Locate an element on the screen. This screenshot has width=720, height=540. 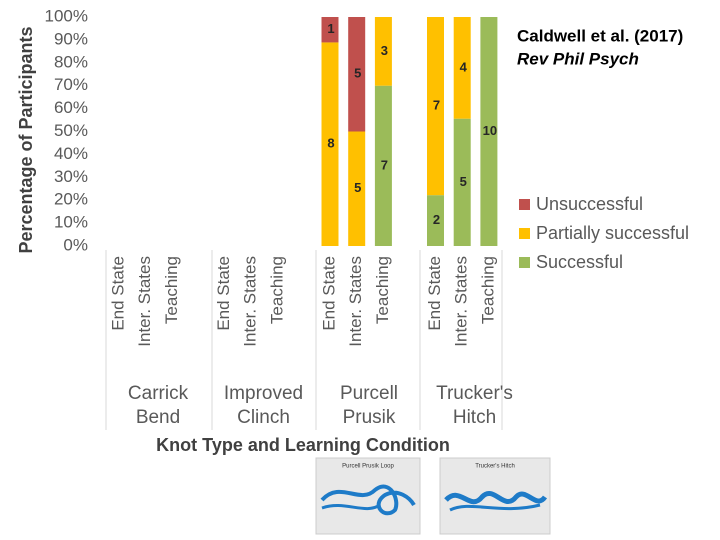
group-label: Hitch is located at coordinates (474, 417).